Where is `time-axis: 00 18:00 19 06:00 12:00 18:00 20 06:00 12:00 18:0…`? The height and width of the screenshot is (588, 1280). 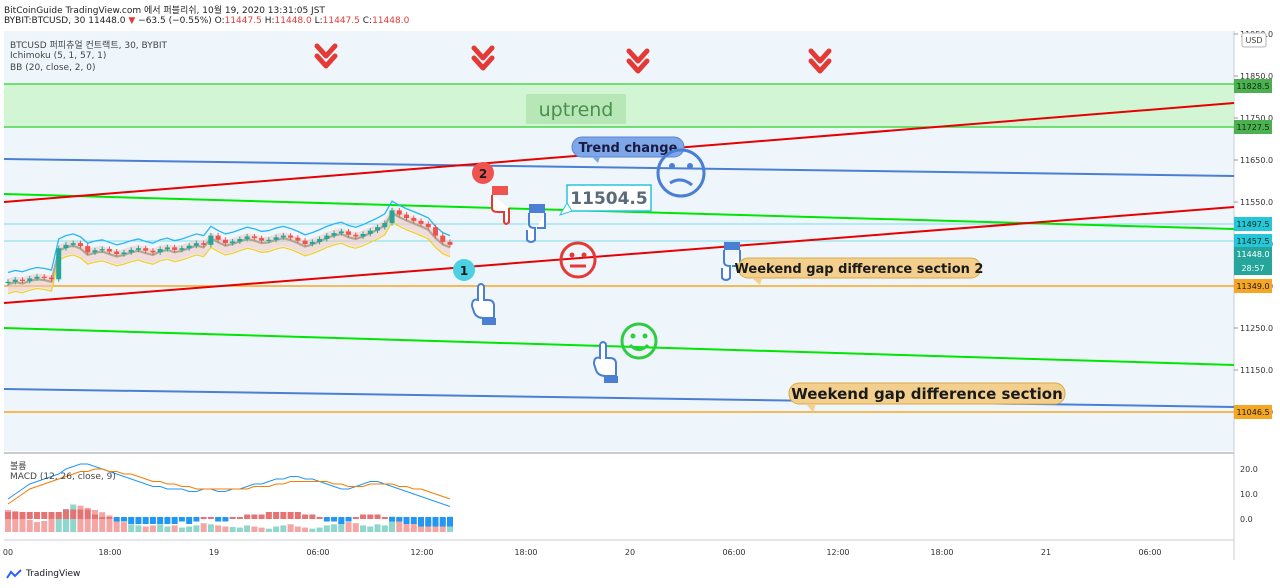
time-axis: 00 18:00 19 06:00 12:00 18:00 20 06:00 12:00 18:0… is located at coordinates (582, 552).